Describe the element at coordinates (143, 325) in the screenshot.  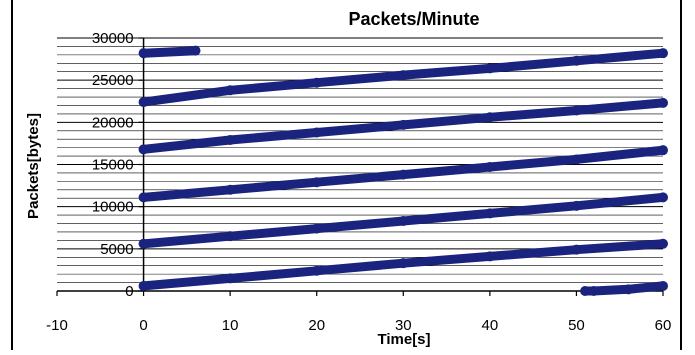
I see `x-tick-label: 0` at that location.